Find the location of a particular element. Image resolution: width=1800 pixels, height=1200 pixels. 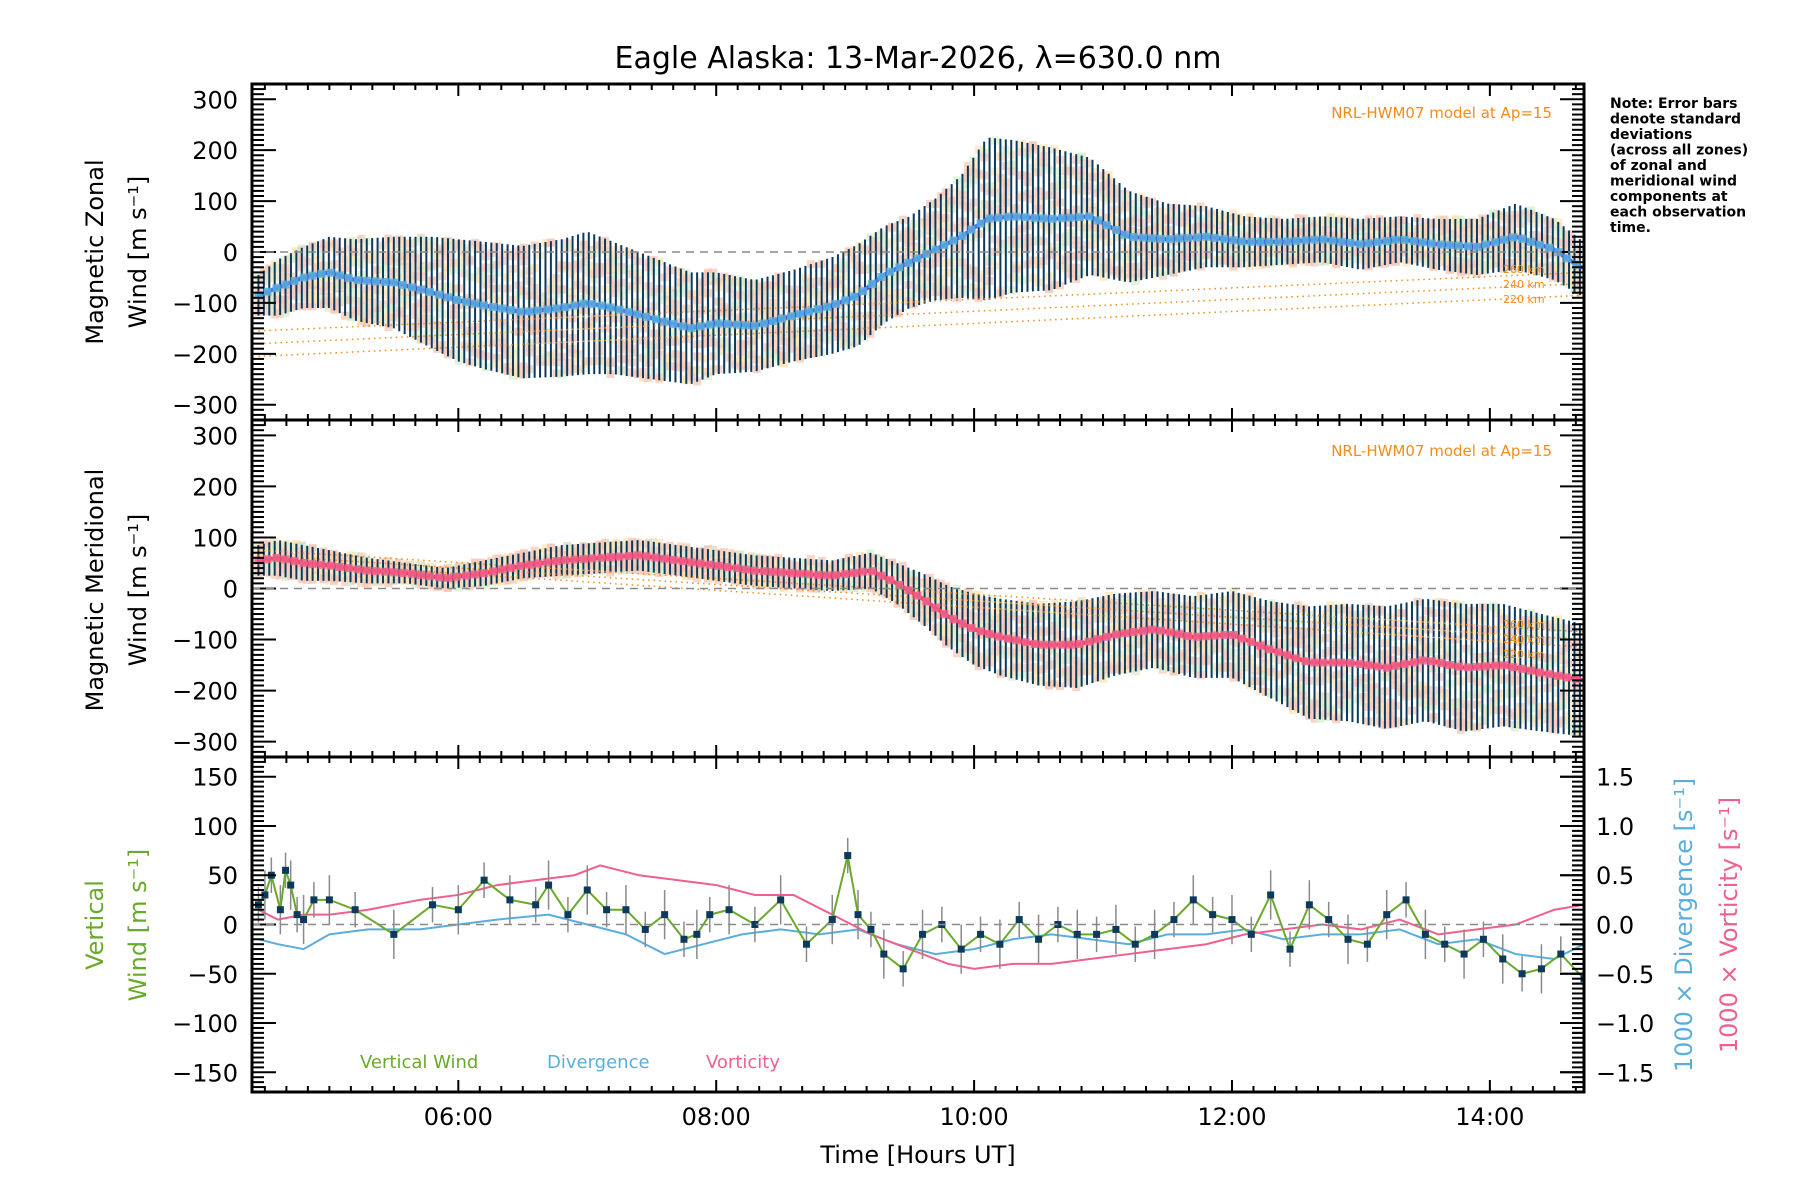

mean-markers is located at coordinates (917, 272).